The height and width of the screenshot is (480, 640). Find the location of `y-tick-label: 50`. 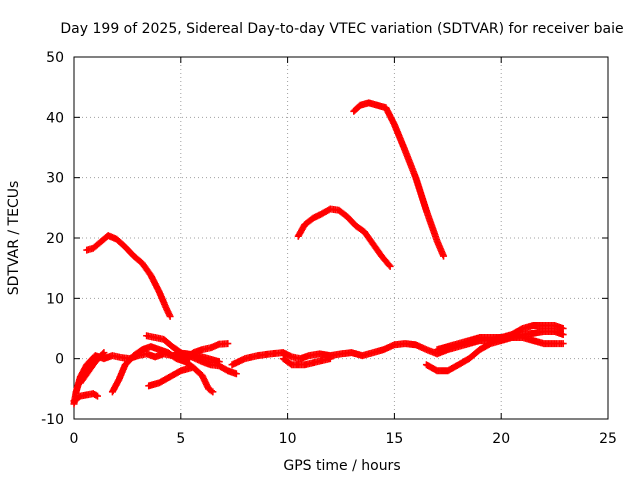

y-tick-label: 50 is located at coordinates (55, 58).